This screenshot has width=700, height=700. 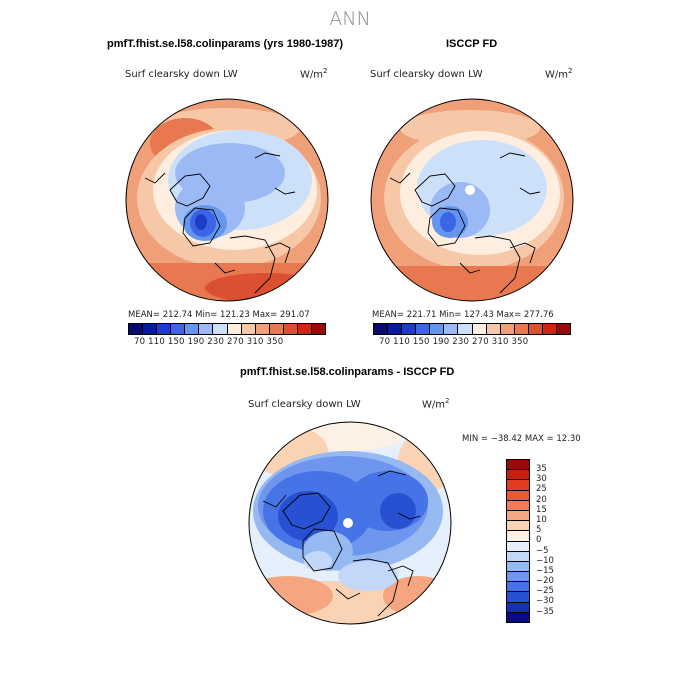 I want to click on panel-3-stats: MIN = −38.42 MAX = 12.30, so click(x=521, y=439).